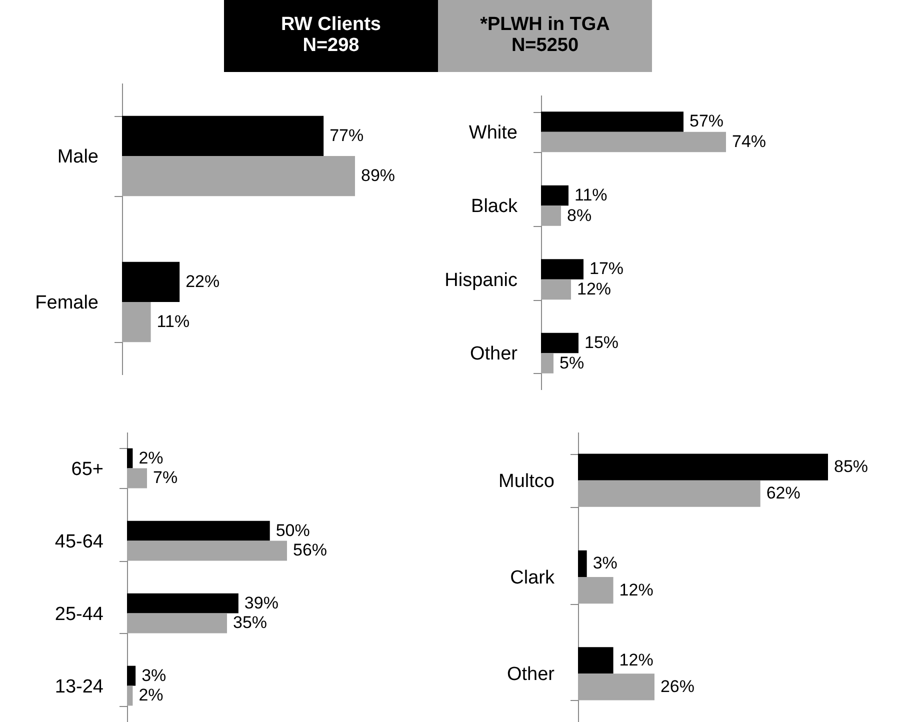 The width and height of the screenshot is (905, 722). I want to click on y-tick-label: Hispanic, so click(481, 280).